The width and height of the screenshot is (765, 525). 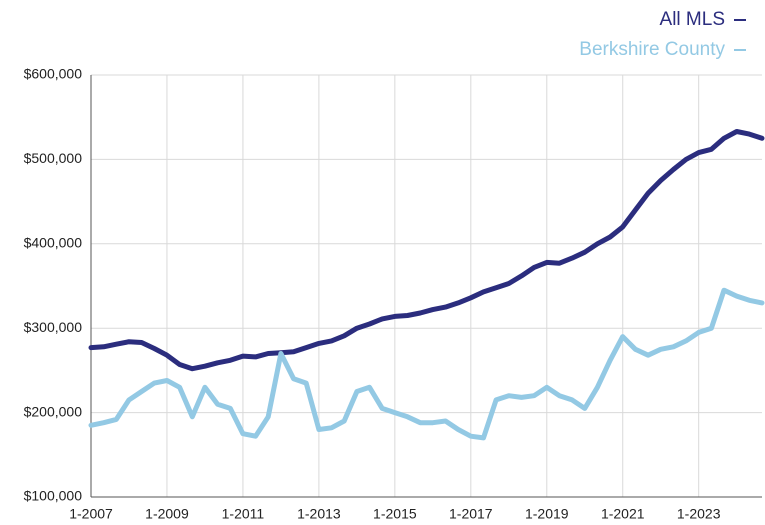 What do you see at coordinates (395, 514) in the screenshot?
I see `x-tick-label: 1-2015` at bounding box center [395, 514].